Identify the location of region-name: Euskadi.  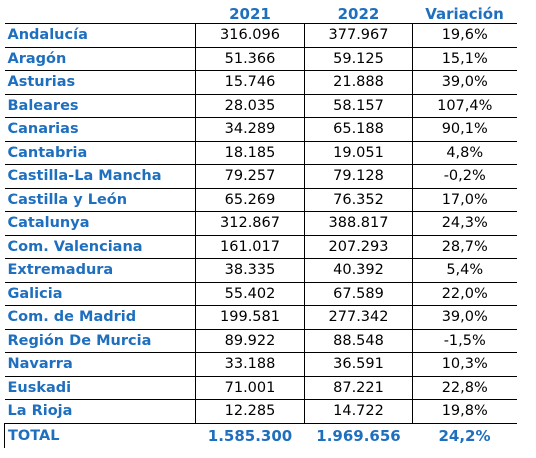
(100, 388).